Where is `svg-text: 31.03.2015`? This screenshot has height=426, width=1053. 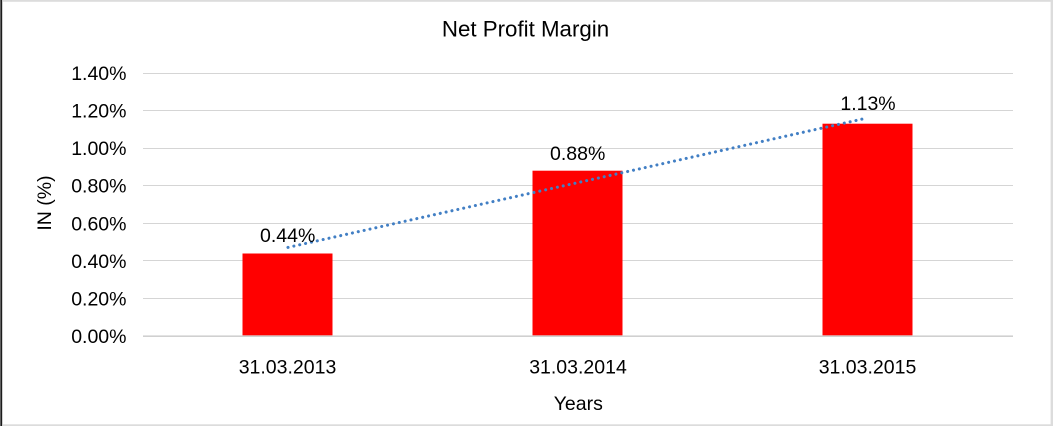
svg-text: 31.03.2015 is located at coordinates (868, 368).